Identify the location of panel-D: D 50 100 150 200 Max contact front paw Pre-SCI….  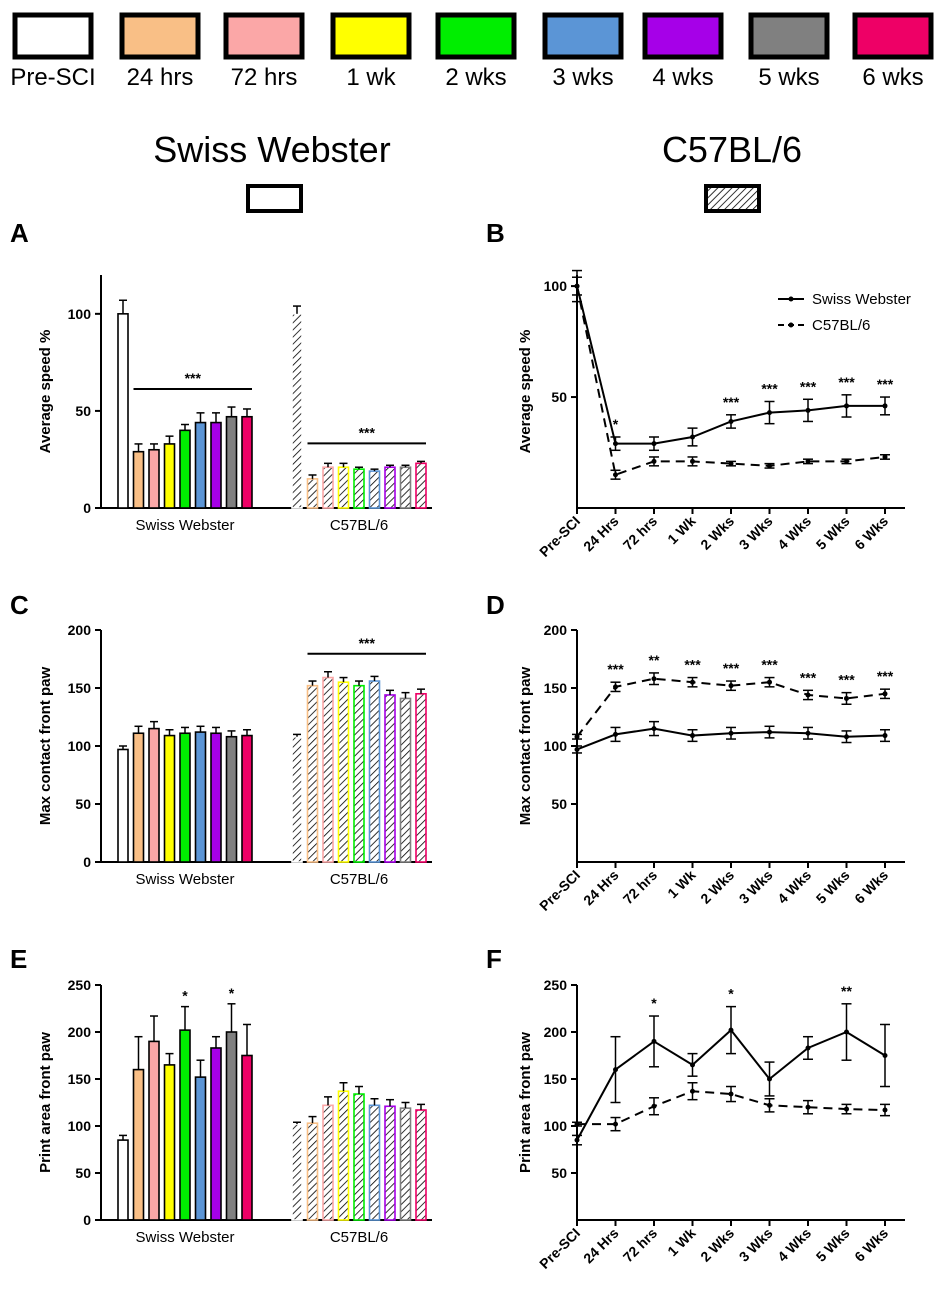
(695, 752).